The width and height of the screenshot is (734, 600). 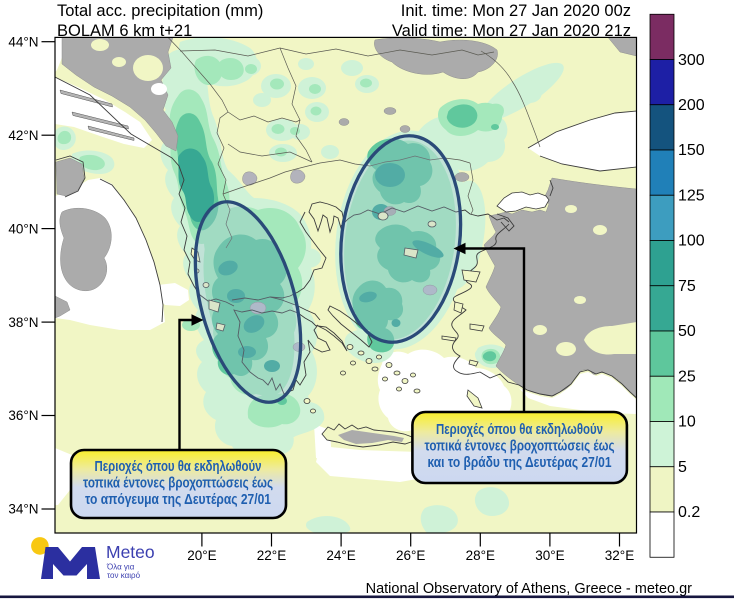 I want to click on svg-text:Init. time: Mon 27 Jan 2020 00: Init. time: Mon 27 Jan 2020 00z, so click(x=516, y=11).